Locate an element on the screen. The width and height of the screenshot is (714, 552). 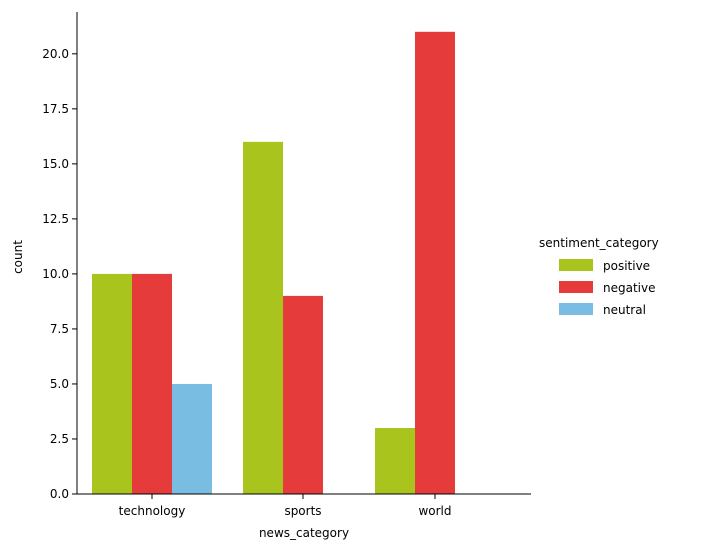
bar-world-positive is located at coordinates (395, 461).